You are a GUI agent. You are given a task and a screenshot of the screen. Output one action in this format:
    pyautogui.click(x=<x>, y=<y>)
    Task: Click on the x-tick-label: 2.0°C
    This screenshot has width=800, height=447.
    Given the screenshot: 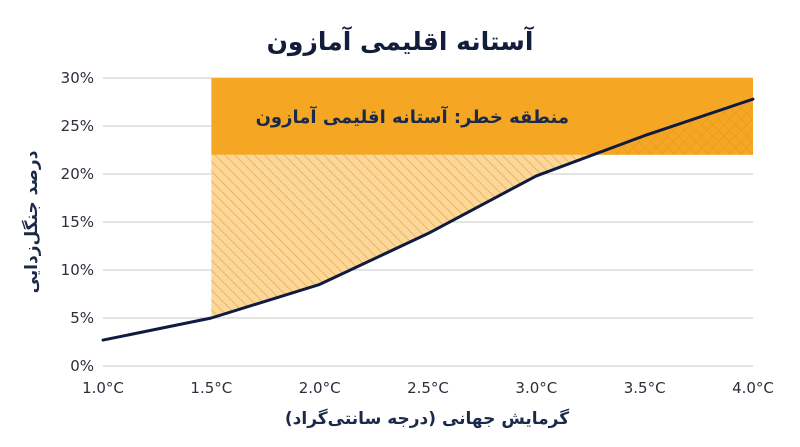 What is the action you would take?
    pyautogui.click(x=320, y=388)
    